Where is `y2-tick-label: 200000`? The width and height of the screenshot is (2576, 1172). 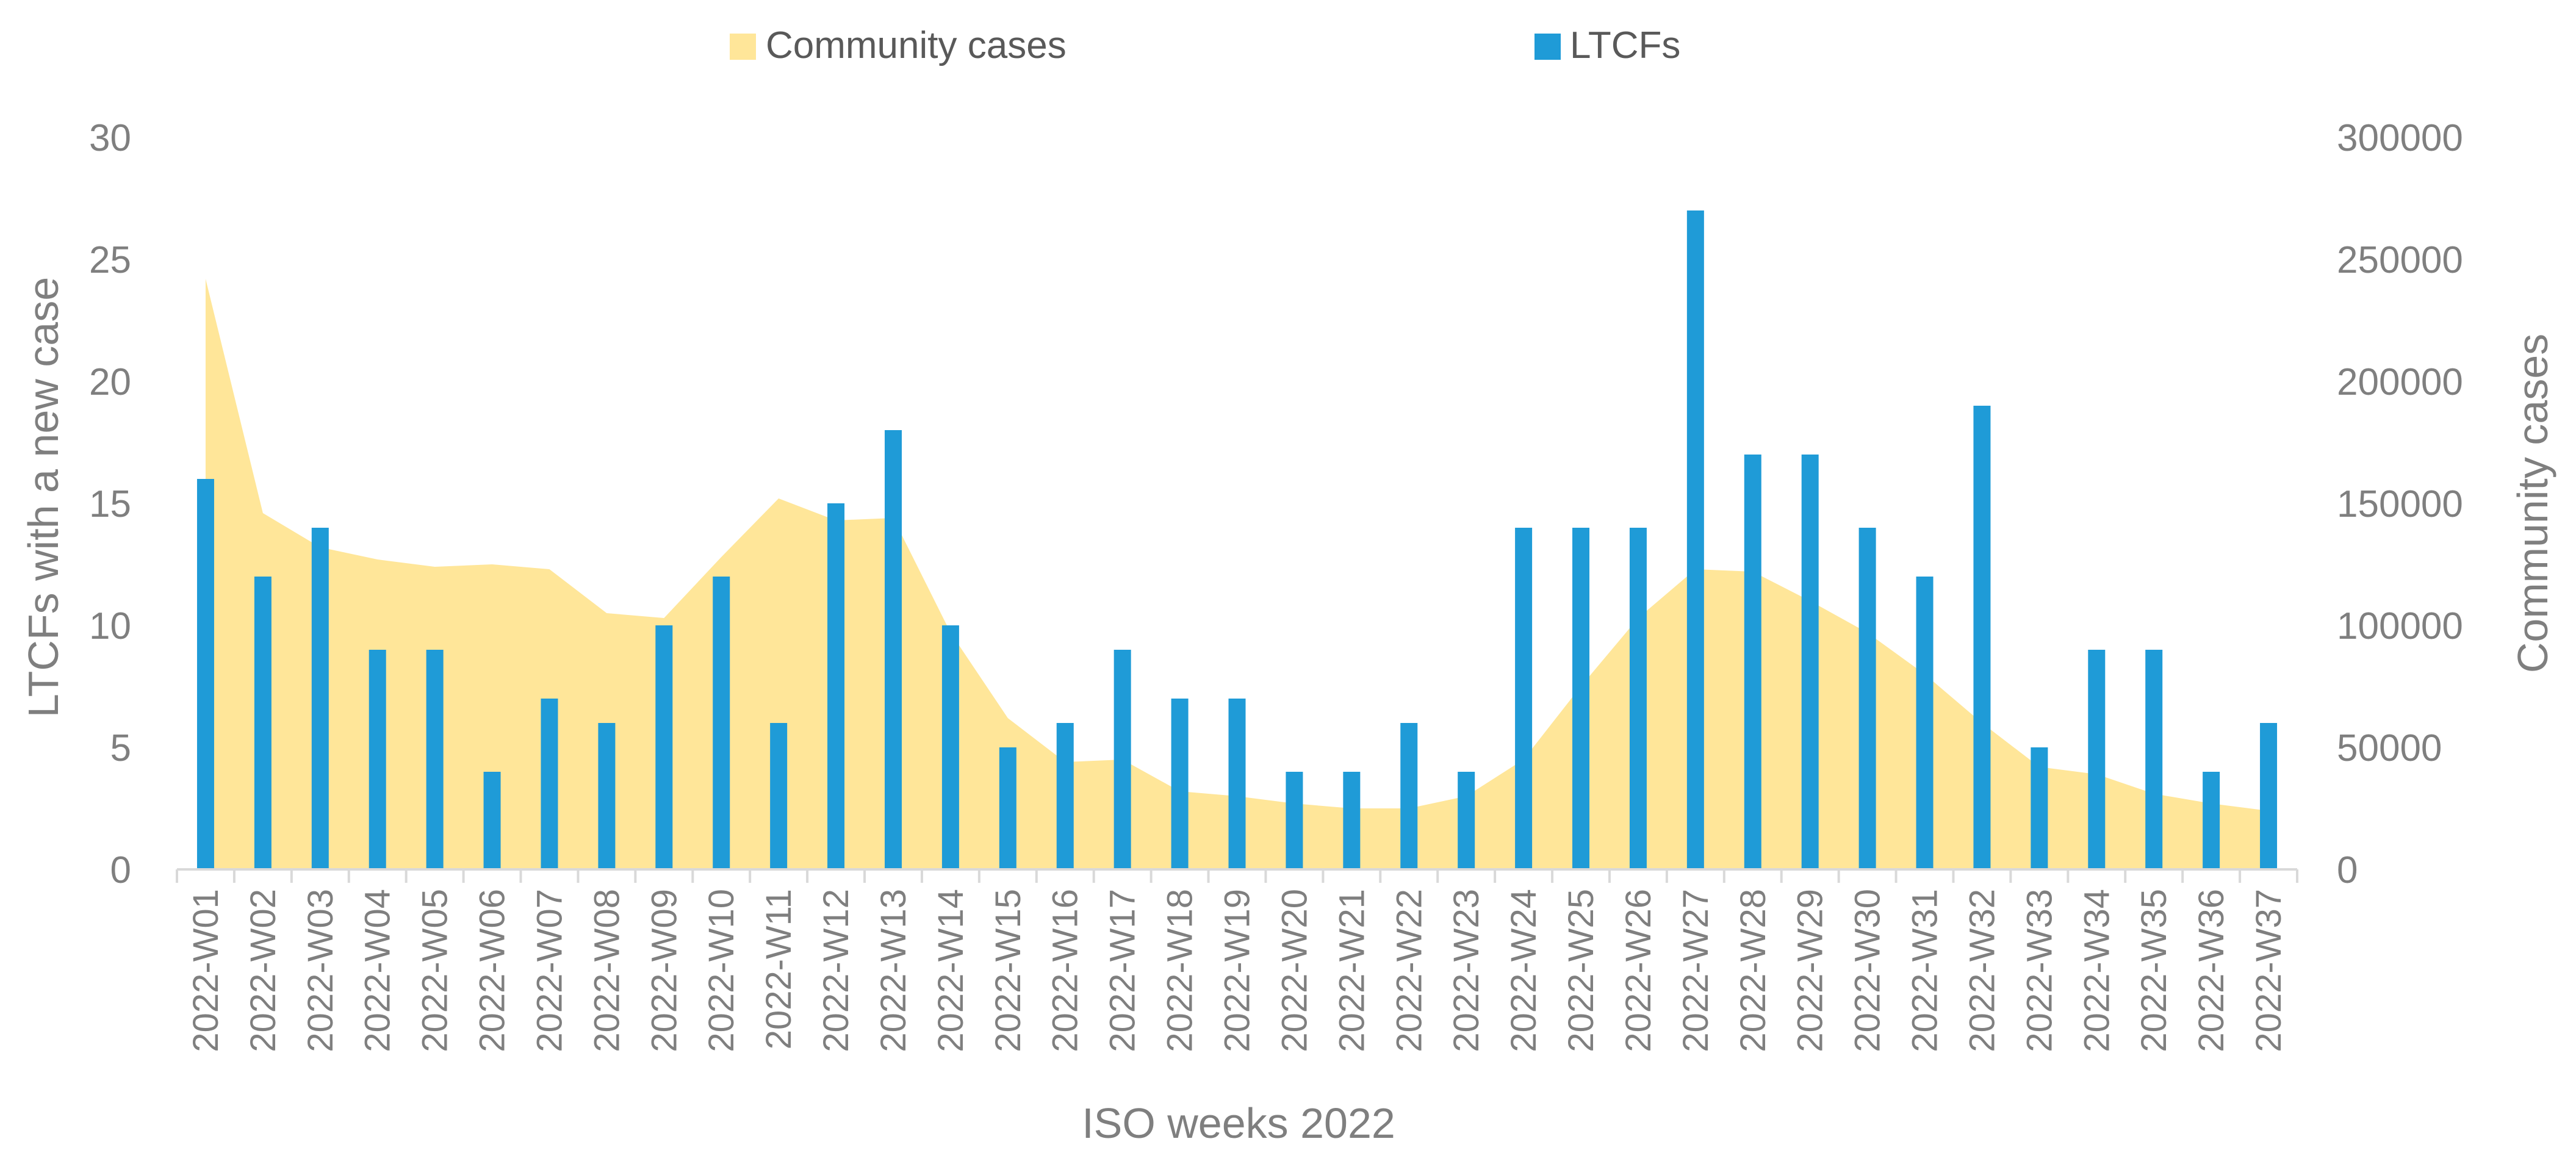 y2-tick-label: 200000 is located at coordinates (2400, 382).